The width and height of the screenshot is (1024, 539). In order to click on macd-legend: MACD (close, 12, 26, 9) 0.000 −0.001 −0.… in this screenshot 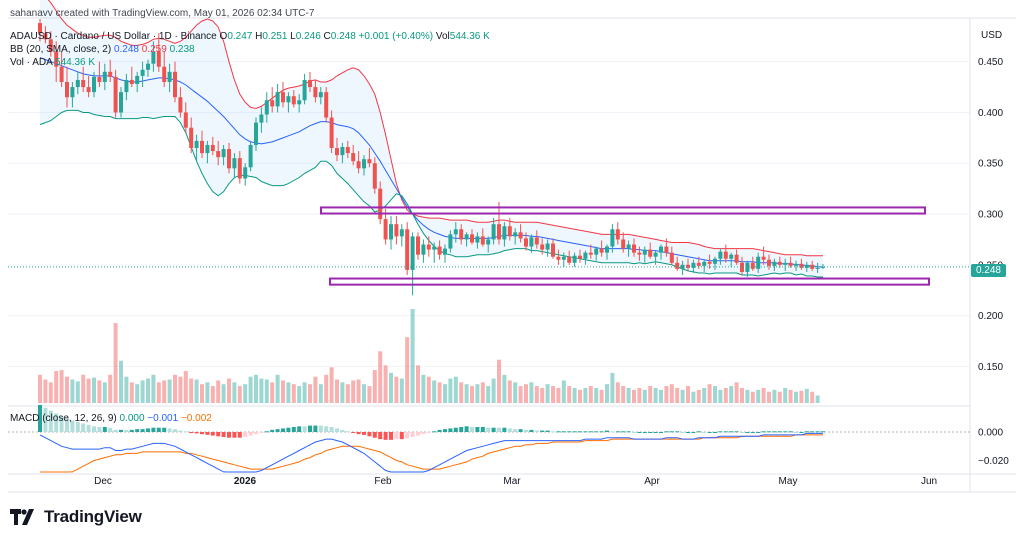, I will do `click(111, 419)`.